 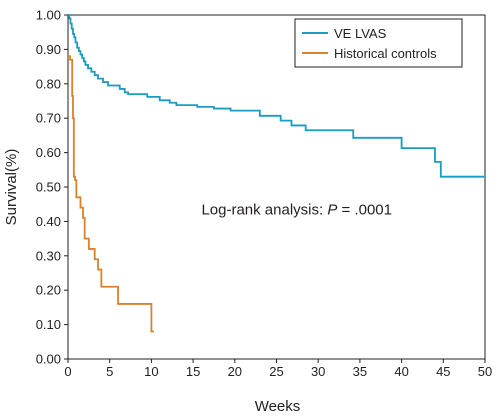 What do you see at coordinates (235, 371) in the screenshot?
I see `x-tick-label: 20` at bounding box center [235, 371].